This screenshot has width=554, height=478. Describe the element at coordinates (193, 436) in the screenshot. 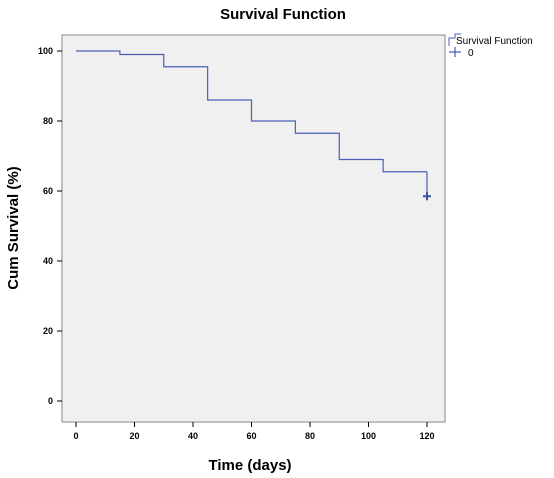

I see `x-tick-label: 40` at that location.